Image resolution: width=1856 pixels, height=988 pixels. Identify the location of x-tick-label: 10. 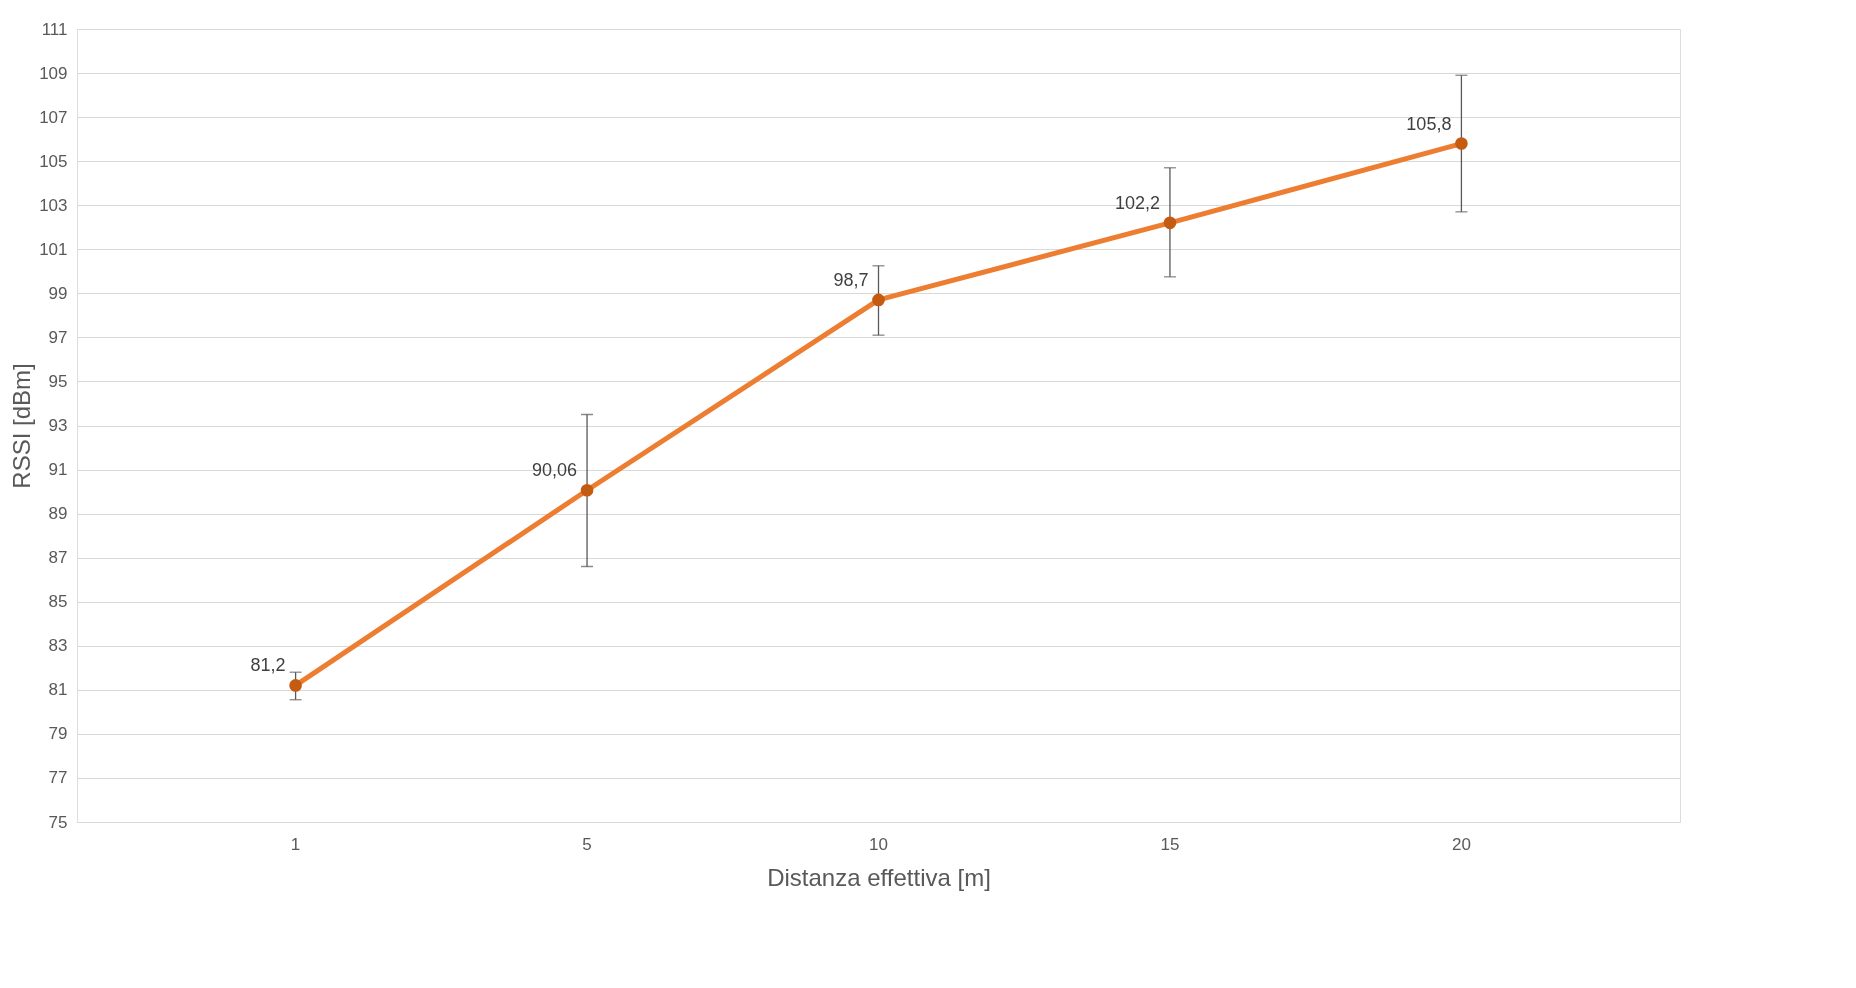
(878, 844).